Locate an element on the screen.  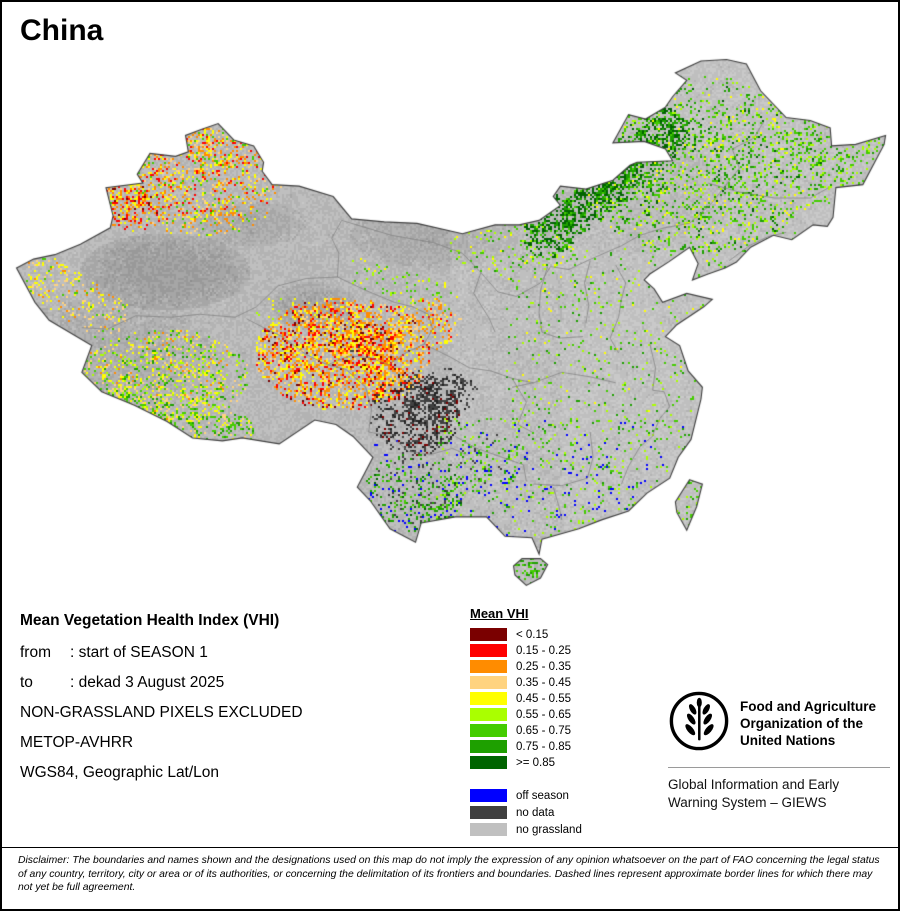
legend-label: no grassland is located at coordinates (549, 829).